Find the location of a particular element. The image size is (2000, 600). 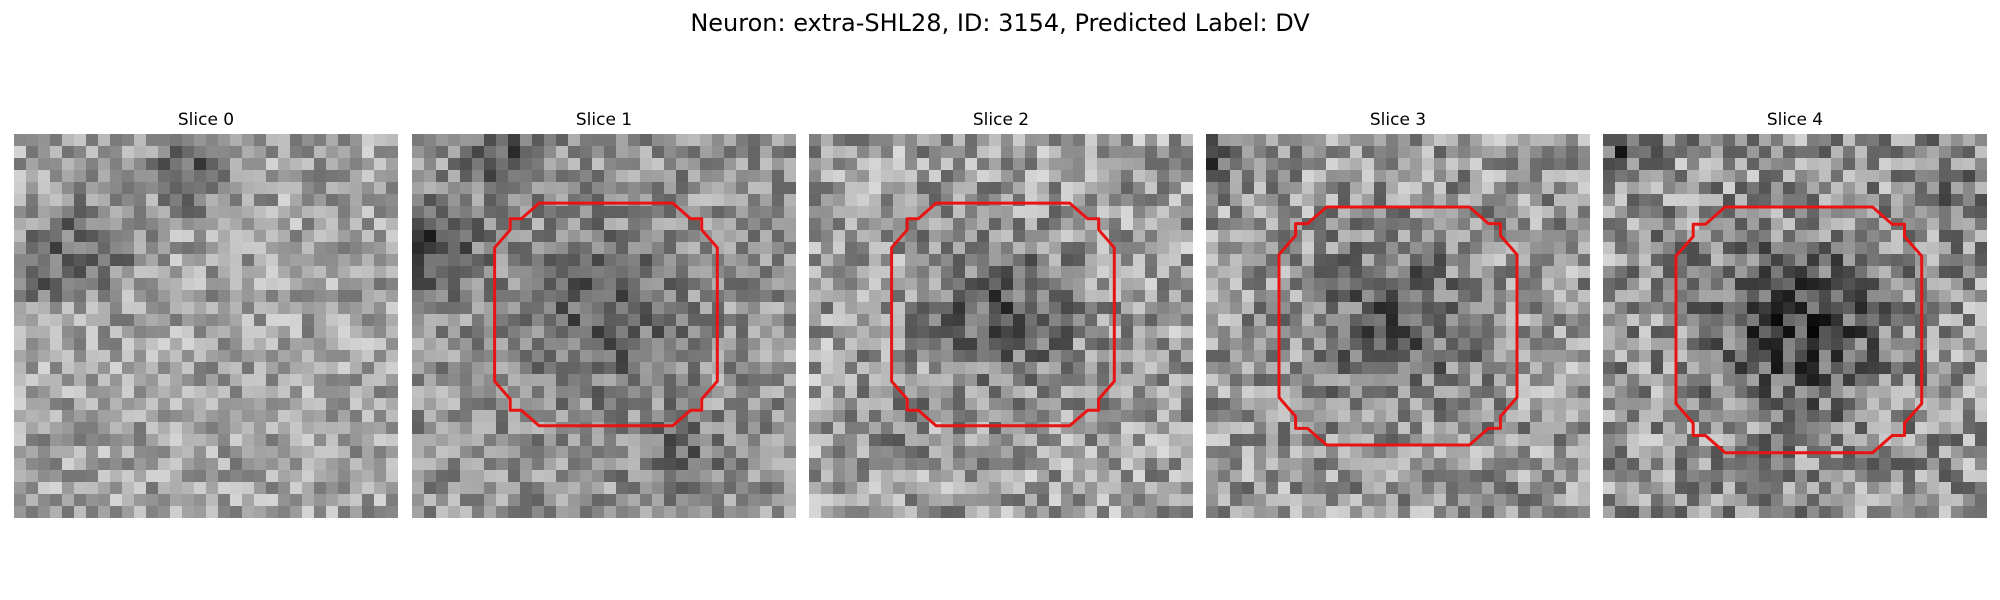

slice-title: Slice 1 is located at coordinates (604, 120).